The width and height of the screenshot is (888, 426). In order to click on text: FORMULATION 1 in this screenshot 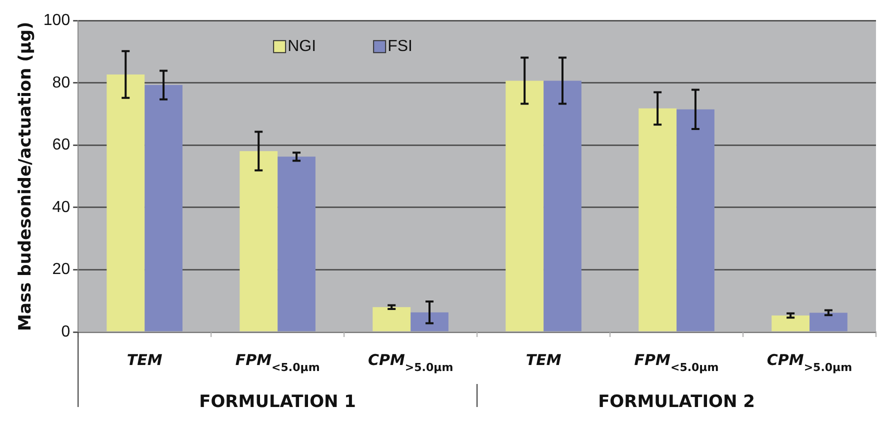, I will do `click(277, 402)`.